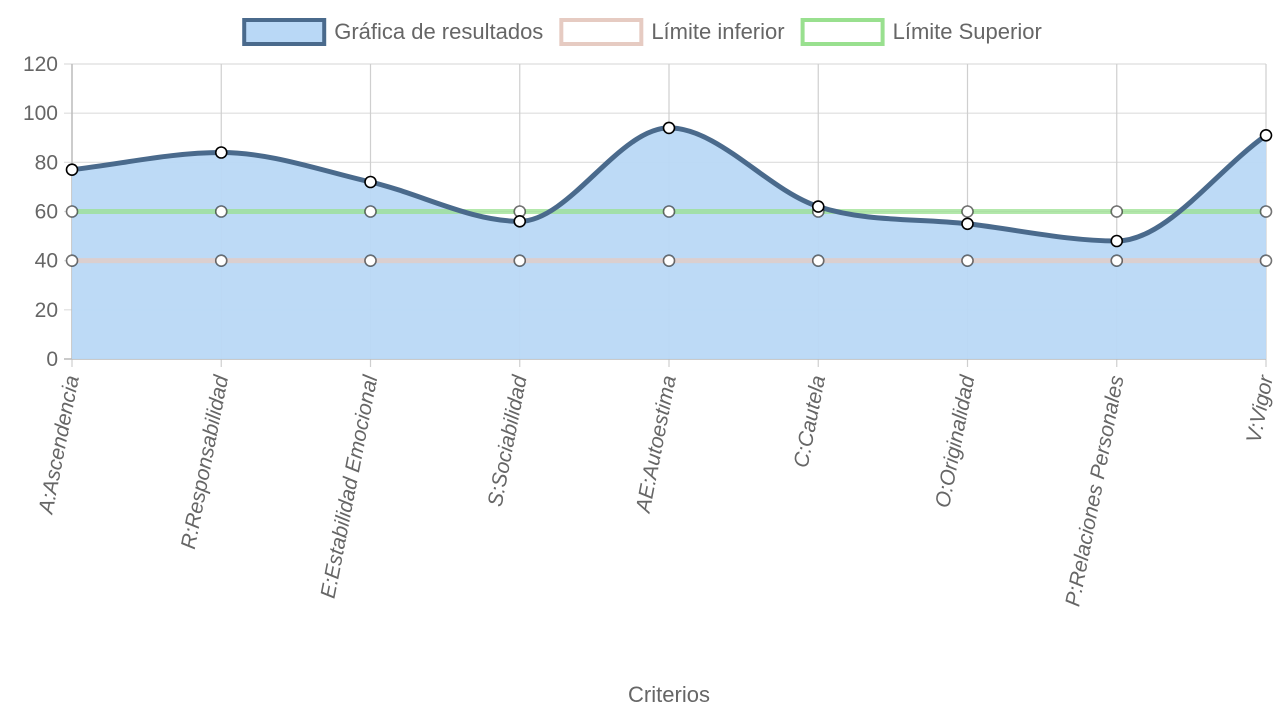  I want to click on x-tick-label: P:Relaciones Personales, so click(1094, 490).